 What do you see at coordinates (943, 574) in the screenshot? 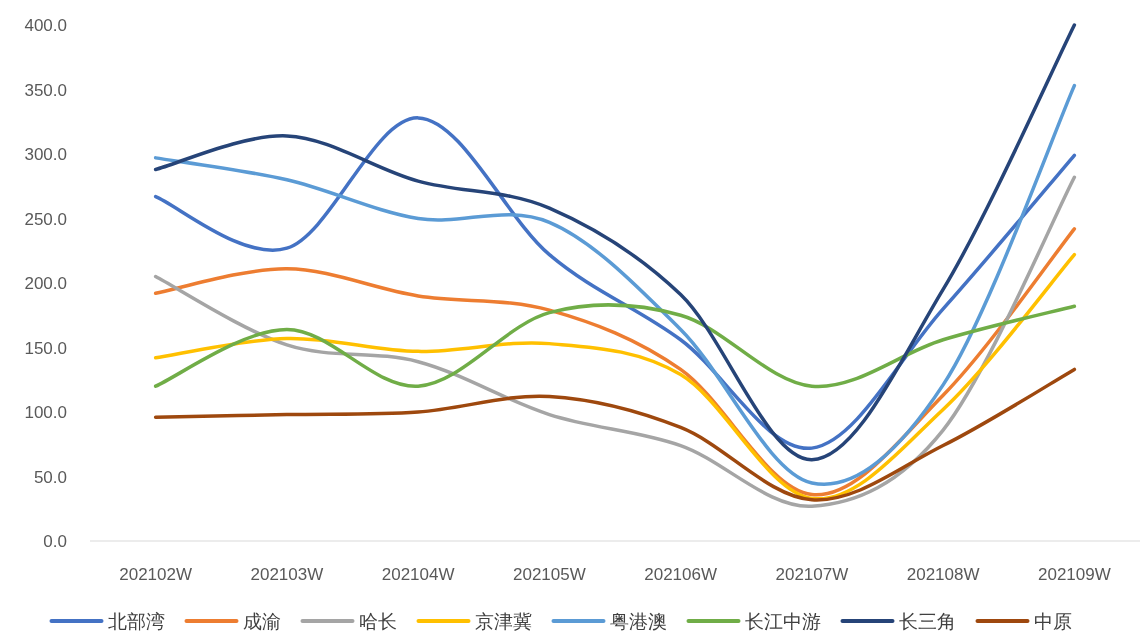
I see `x-tick-label: 202108W` at bounding box center [943, 574].